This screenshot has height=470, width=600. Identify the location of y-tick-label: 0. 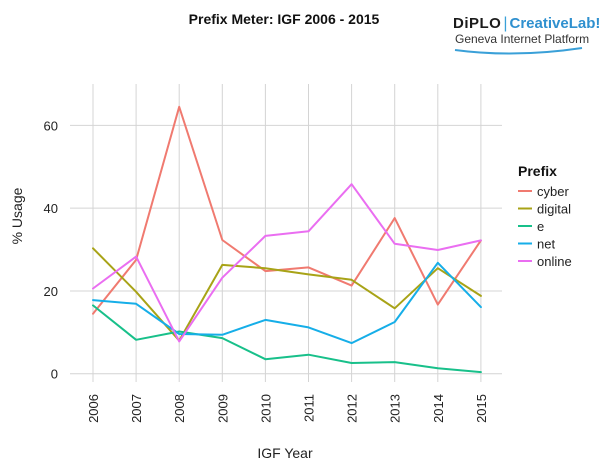
(54, 374).